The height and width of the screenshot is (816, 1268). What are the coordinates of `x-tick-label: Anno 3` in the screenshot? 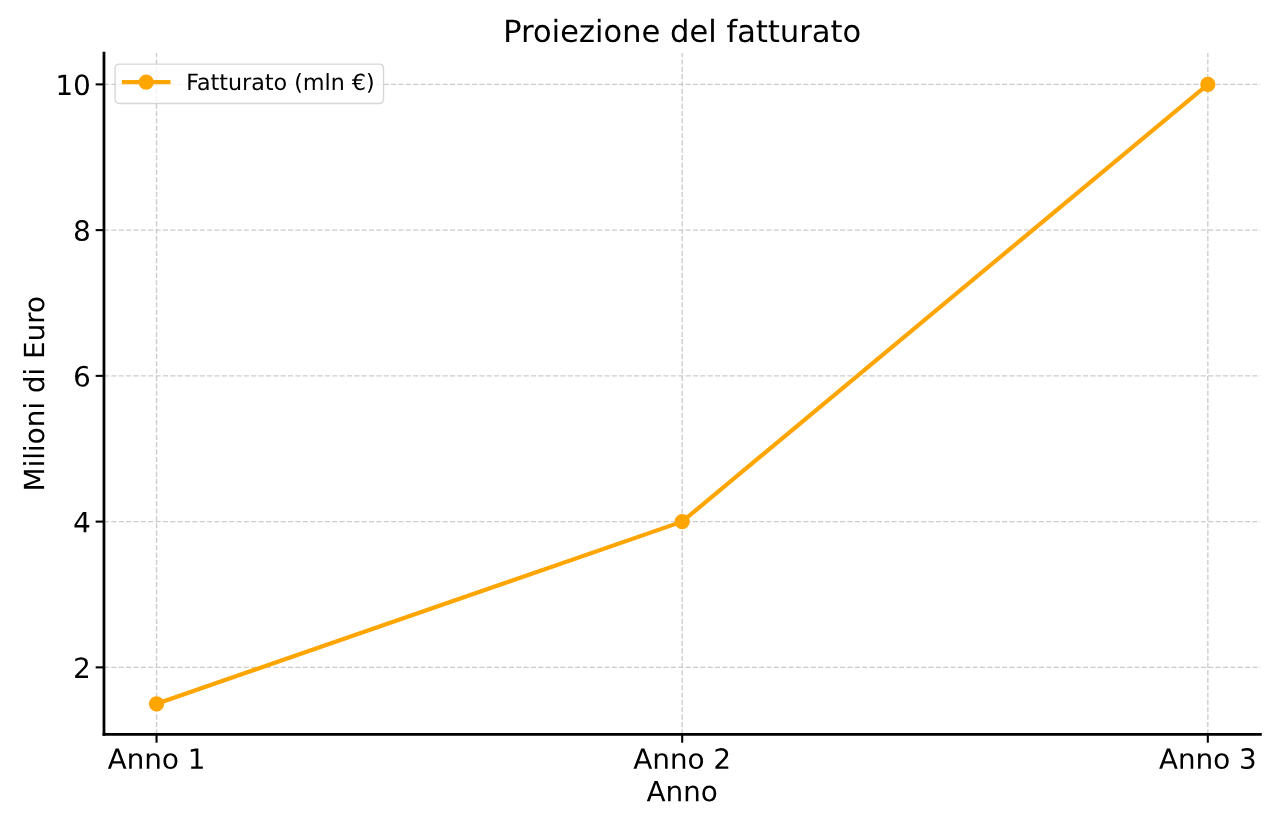 It's located at (1207, 759).